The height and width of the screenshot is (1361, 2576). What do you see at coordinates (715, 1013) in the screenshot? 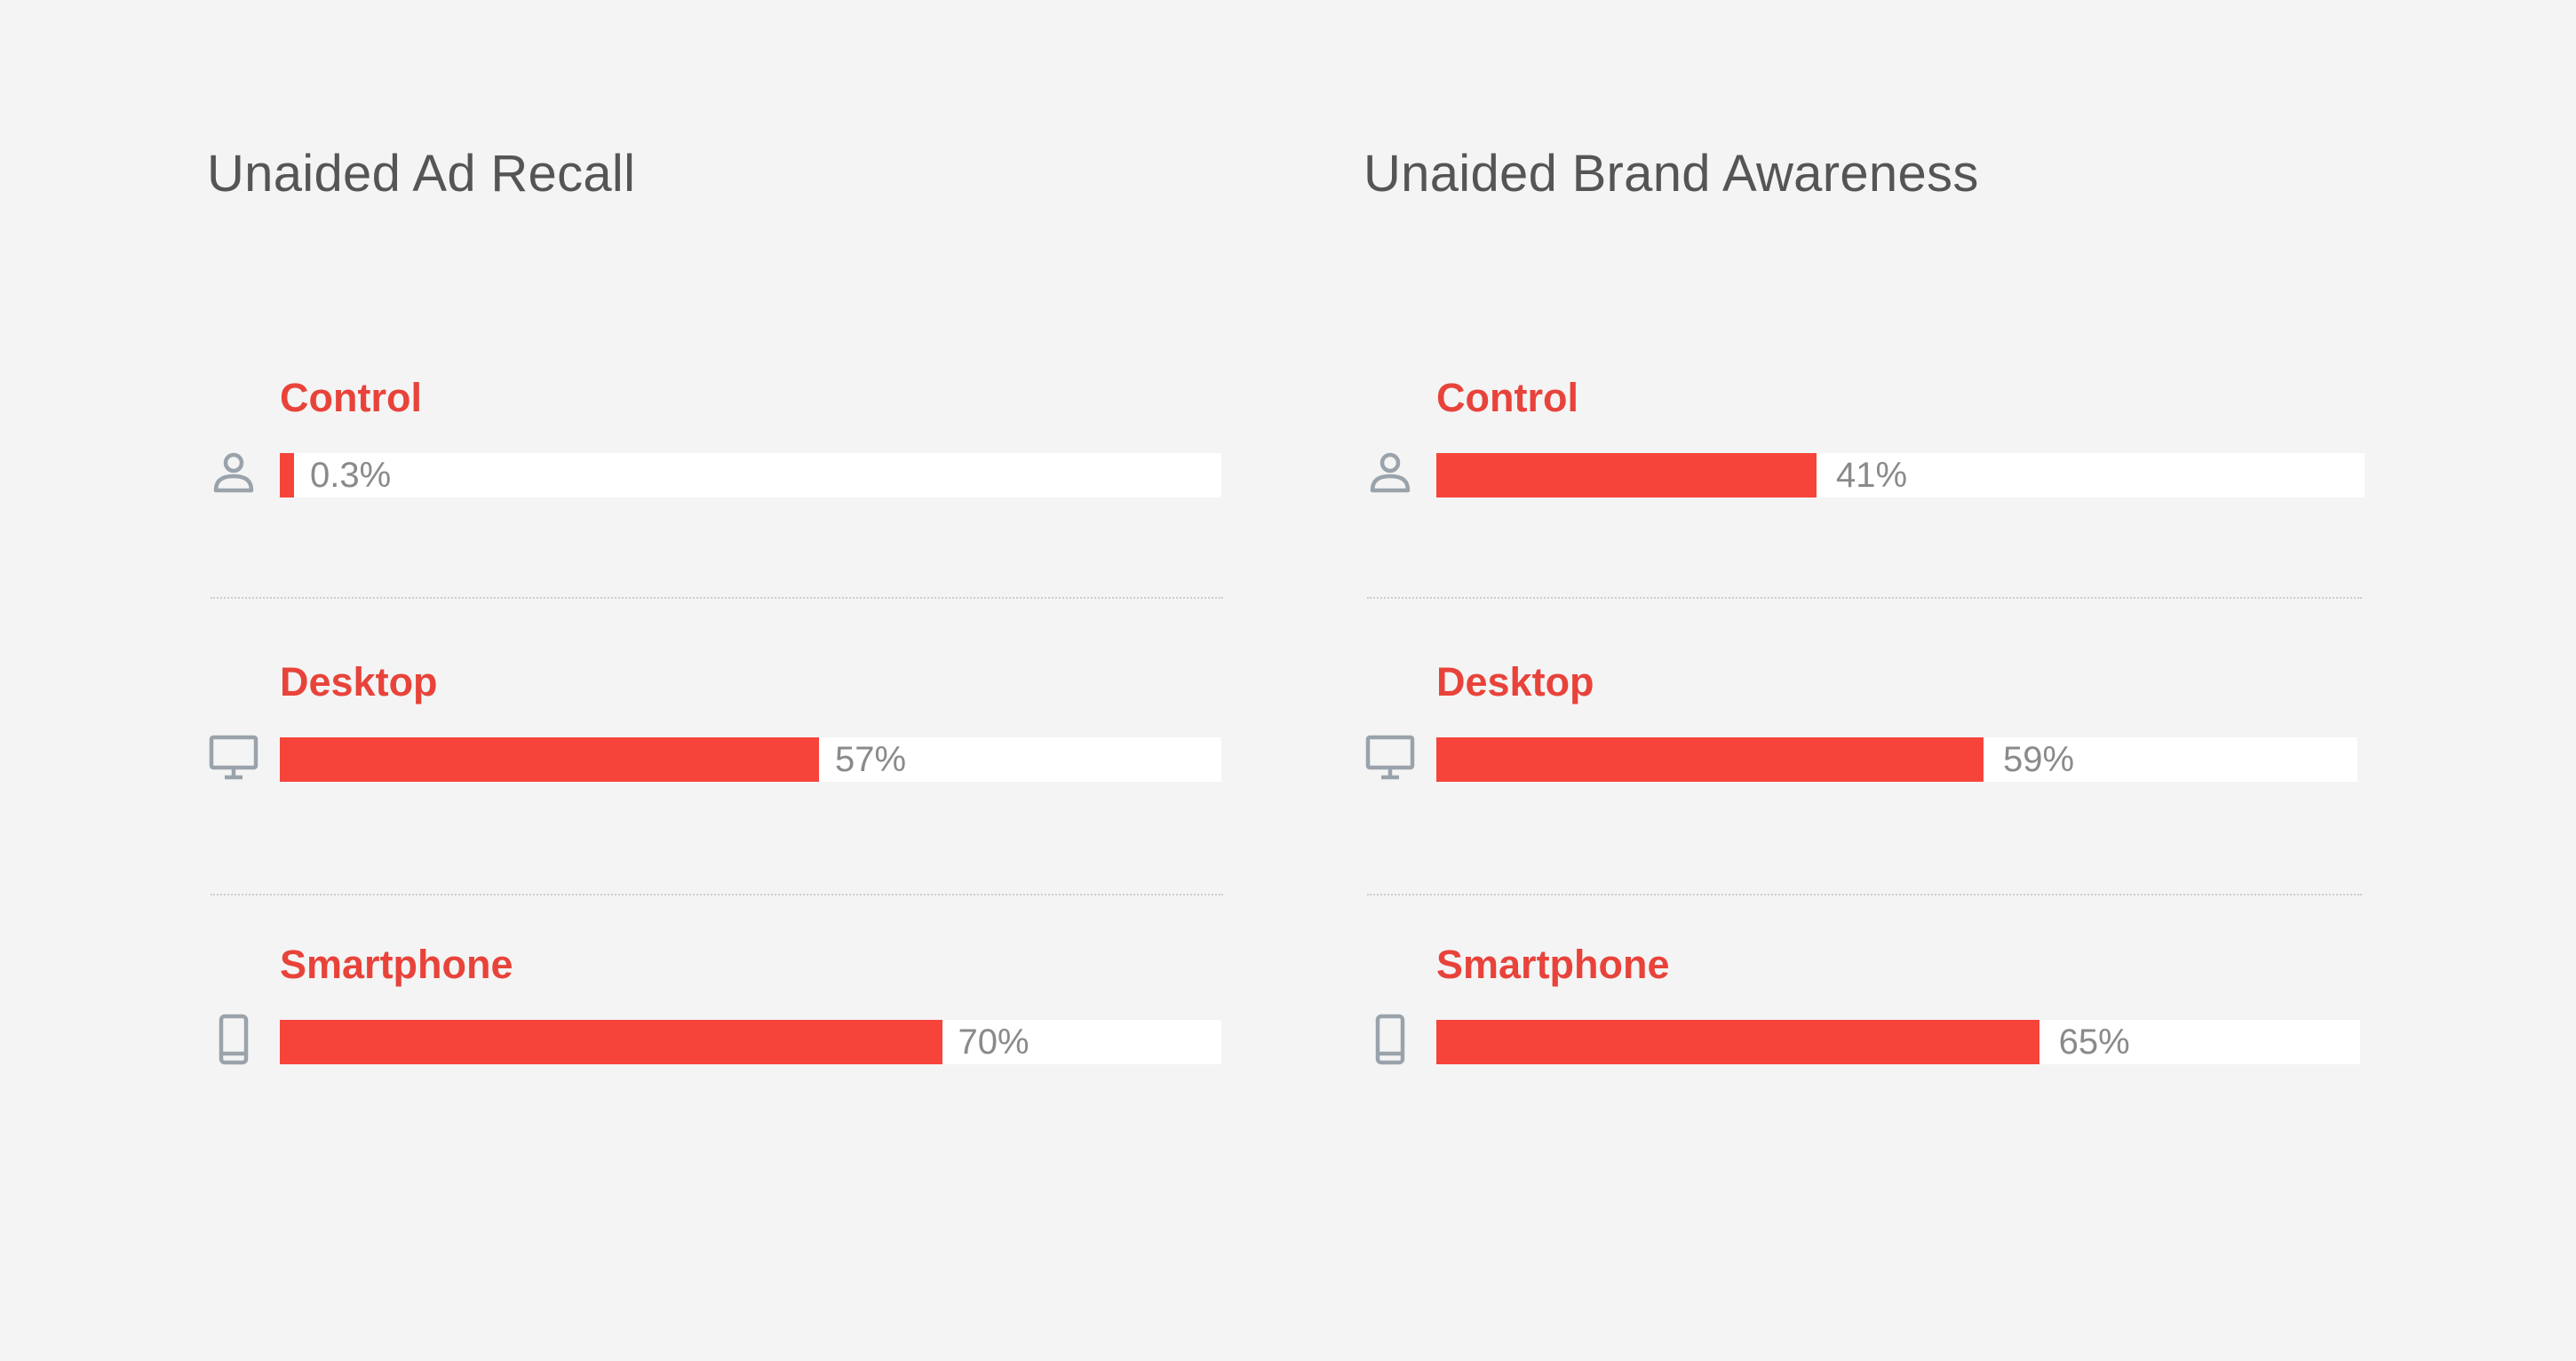
I see `bar-row-smartphone: Smartphone 70%` at bounding box center [715, 1013].